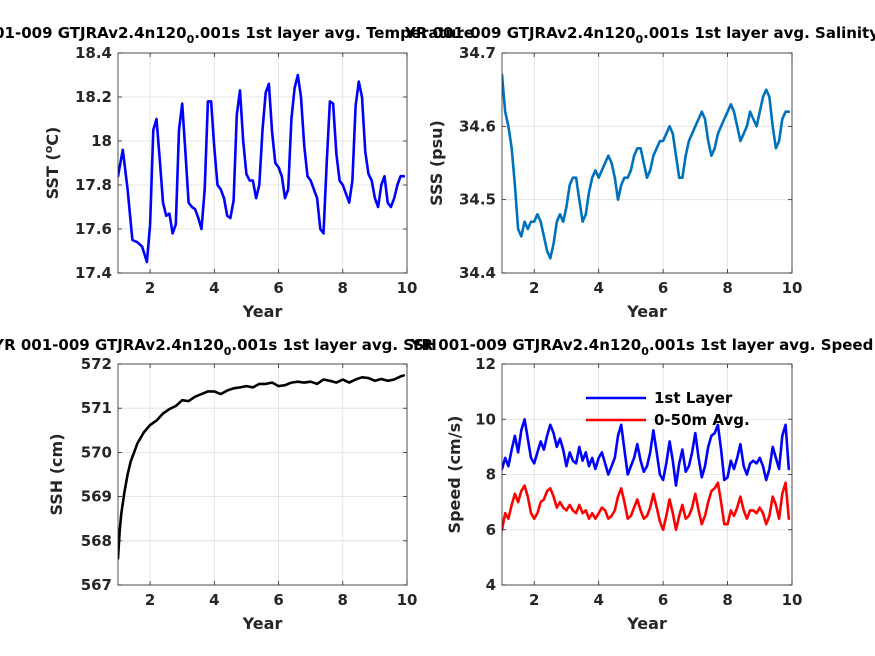 This screenshot has width=875, height=656. What do you see at coordinates (485, 419) in the screenshot?
I see `y-tick-label: 10` at bounding box center [485, 419].